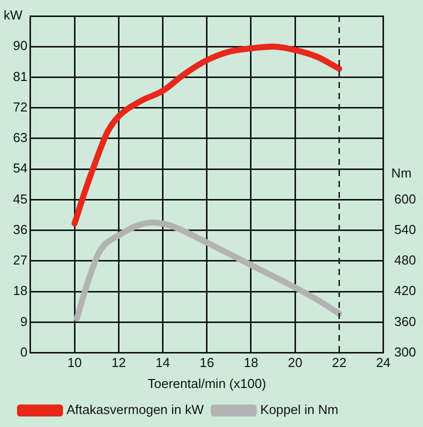  What do you see at coordinates (339, 362) in the screenshot?
I see `x-tick-label: 22` at bounding box center [339, 362].